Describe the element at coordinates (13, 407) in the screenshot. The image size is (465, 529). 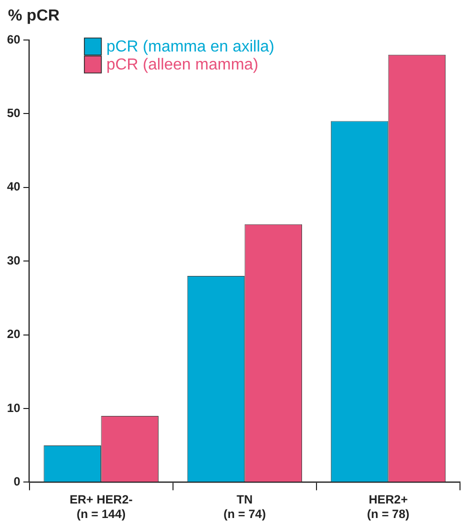
I see `y-tick-label: 10` at that location.